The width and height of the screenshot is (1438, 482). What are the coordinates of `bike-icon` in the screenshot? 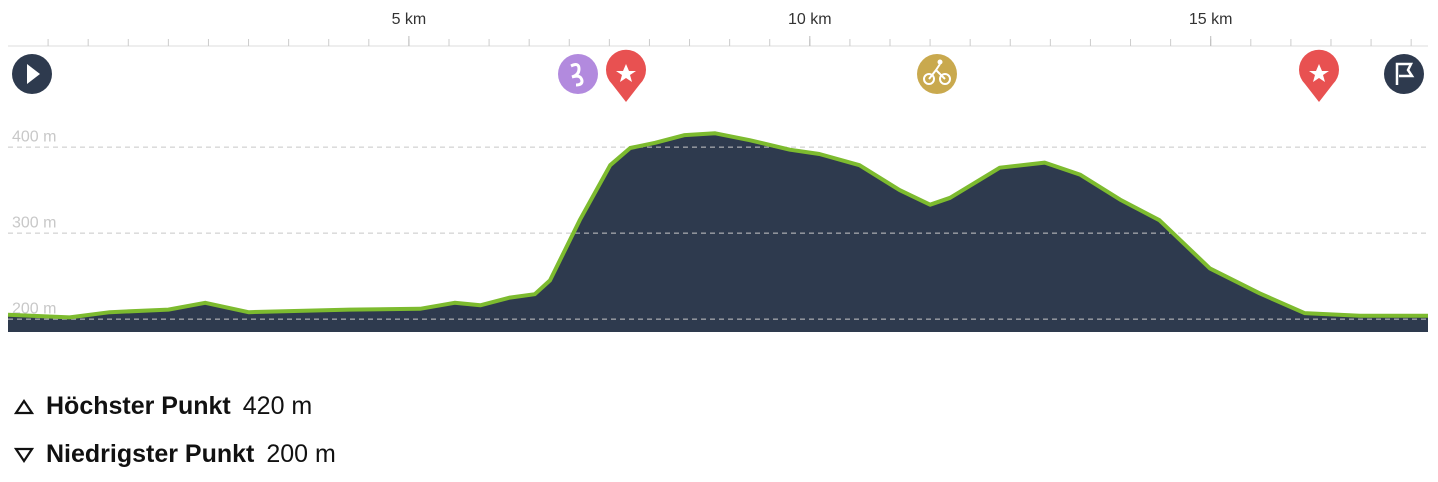 It's located at (937, 74).